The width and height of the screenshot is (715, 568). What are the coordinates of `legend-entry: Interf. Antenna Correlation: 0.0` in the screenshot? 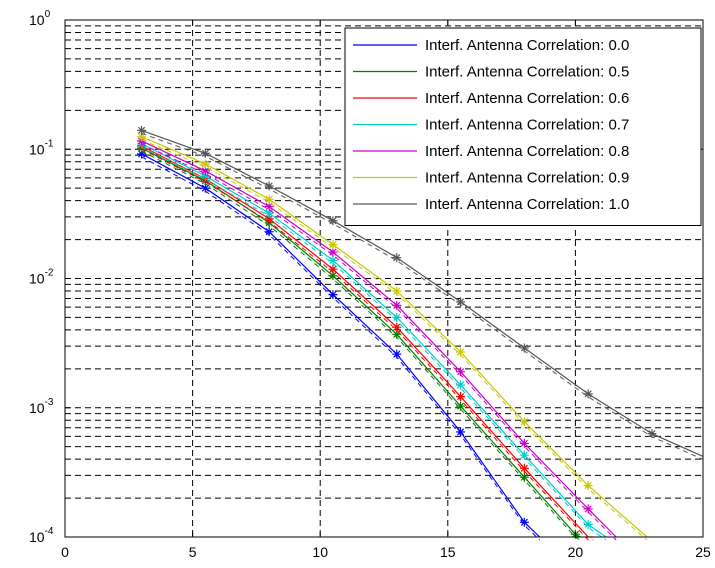 It's located at (491, 45).